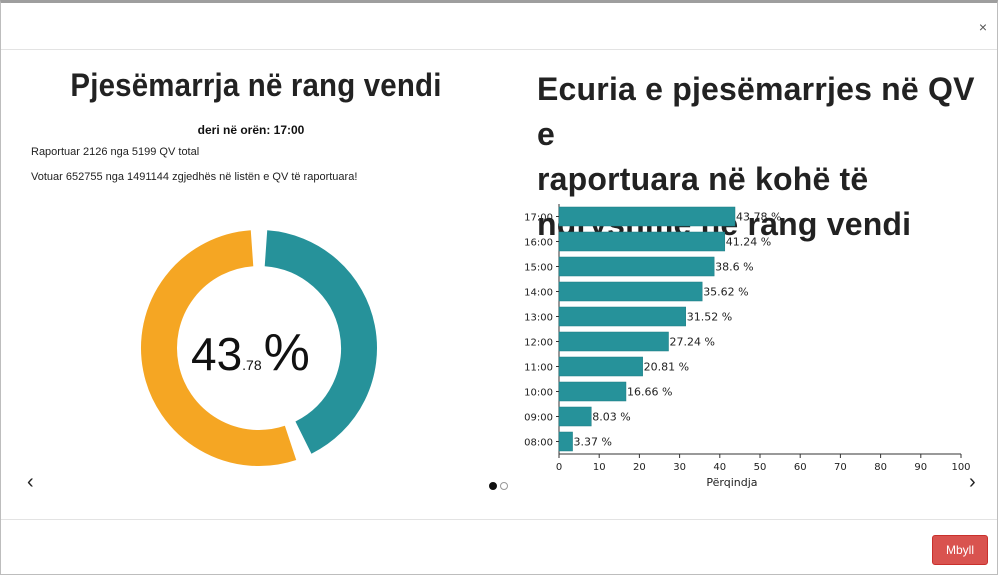  I want to click on percent-sign: %, so click(286, 353).